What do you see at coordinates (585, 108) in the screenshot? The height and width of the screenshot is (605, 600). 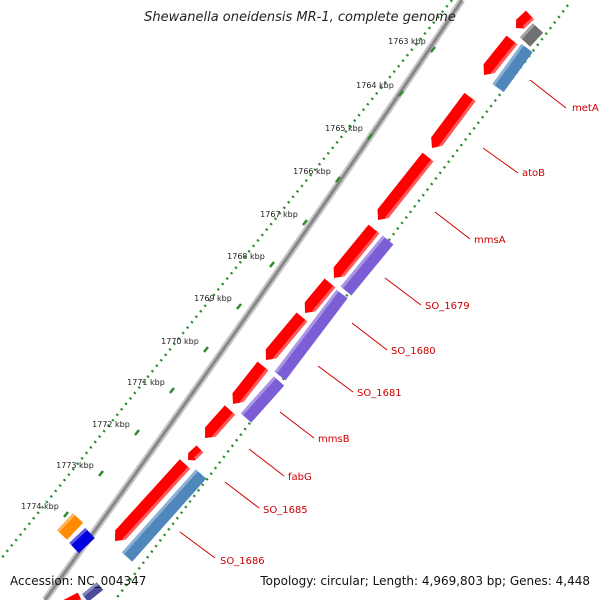 I see `gene-label: metA` at bounding box center [585, 108].